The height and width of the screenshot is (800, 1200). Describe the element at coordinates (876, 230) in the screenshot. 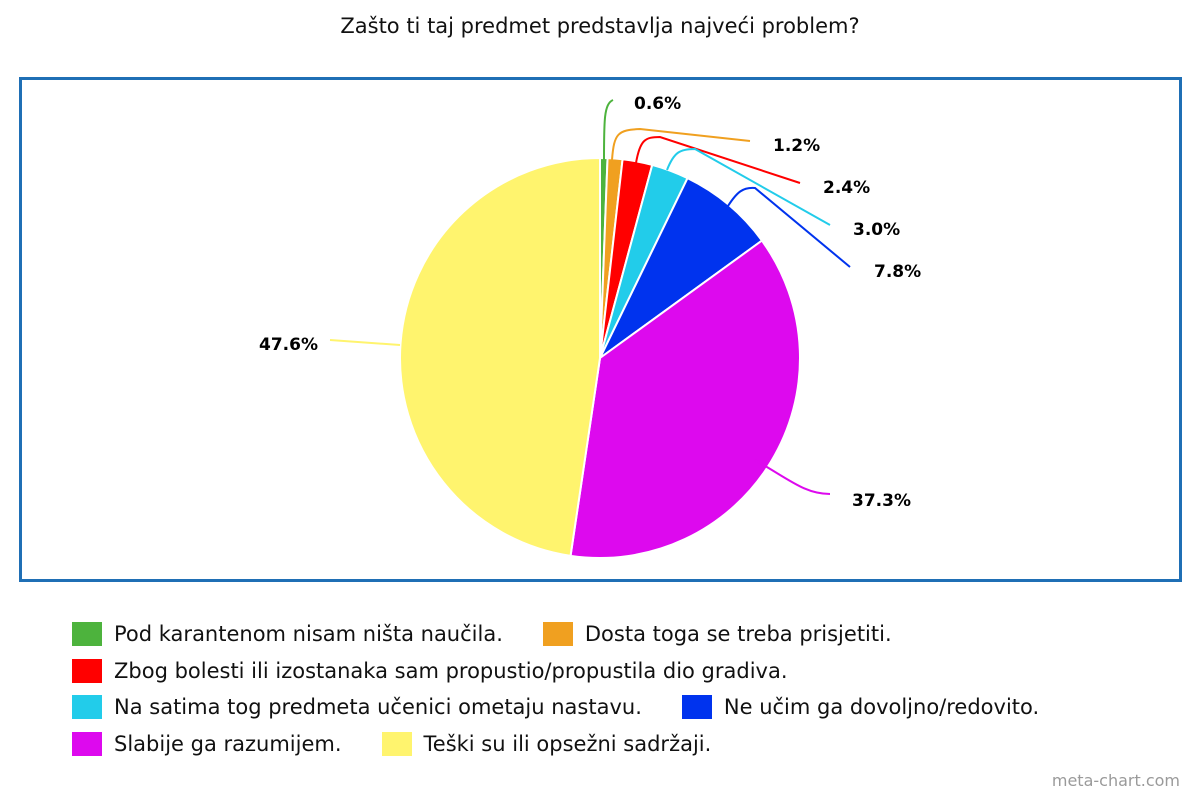

I see `data-label-4: 3.0%` at that location.